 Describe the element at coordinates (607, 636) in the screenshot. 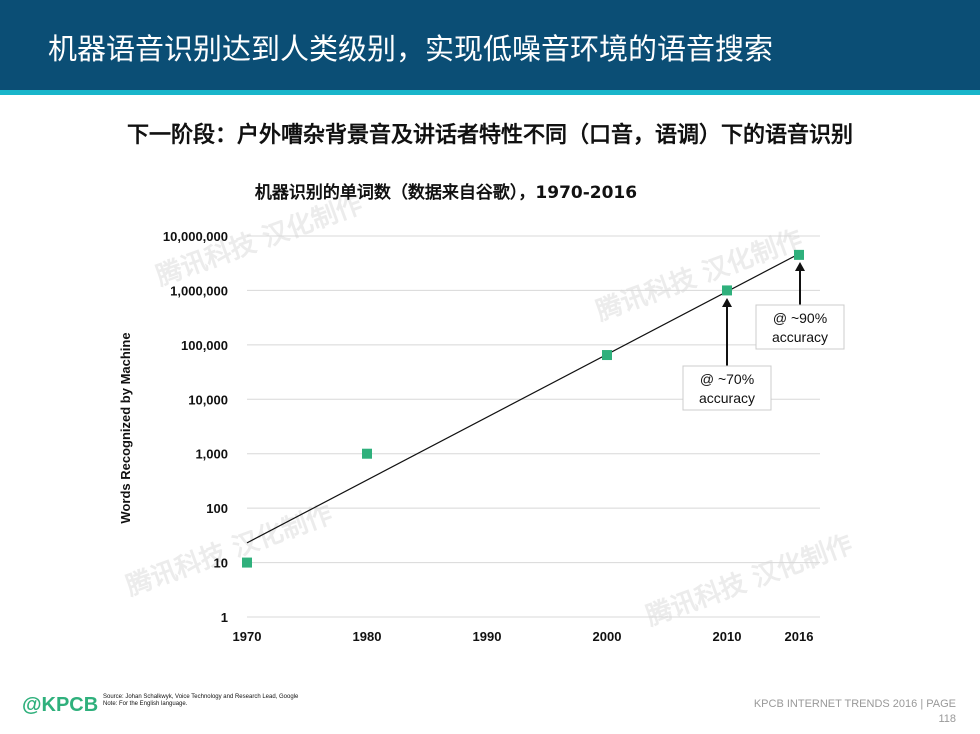

I see `x-tick-label: 2000` at that location.